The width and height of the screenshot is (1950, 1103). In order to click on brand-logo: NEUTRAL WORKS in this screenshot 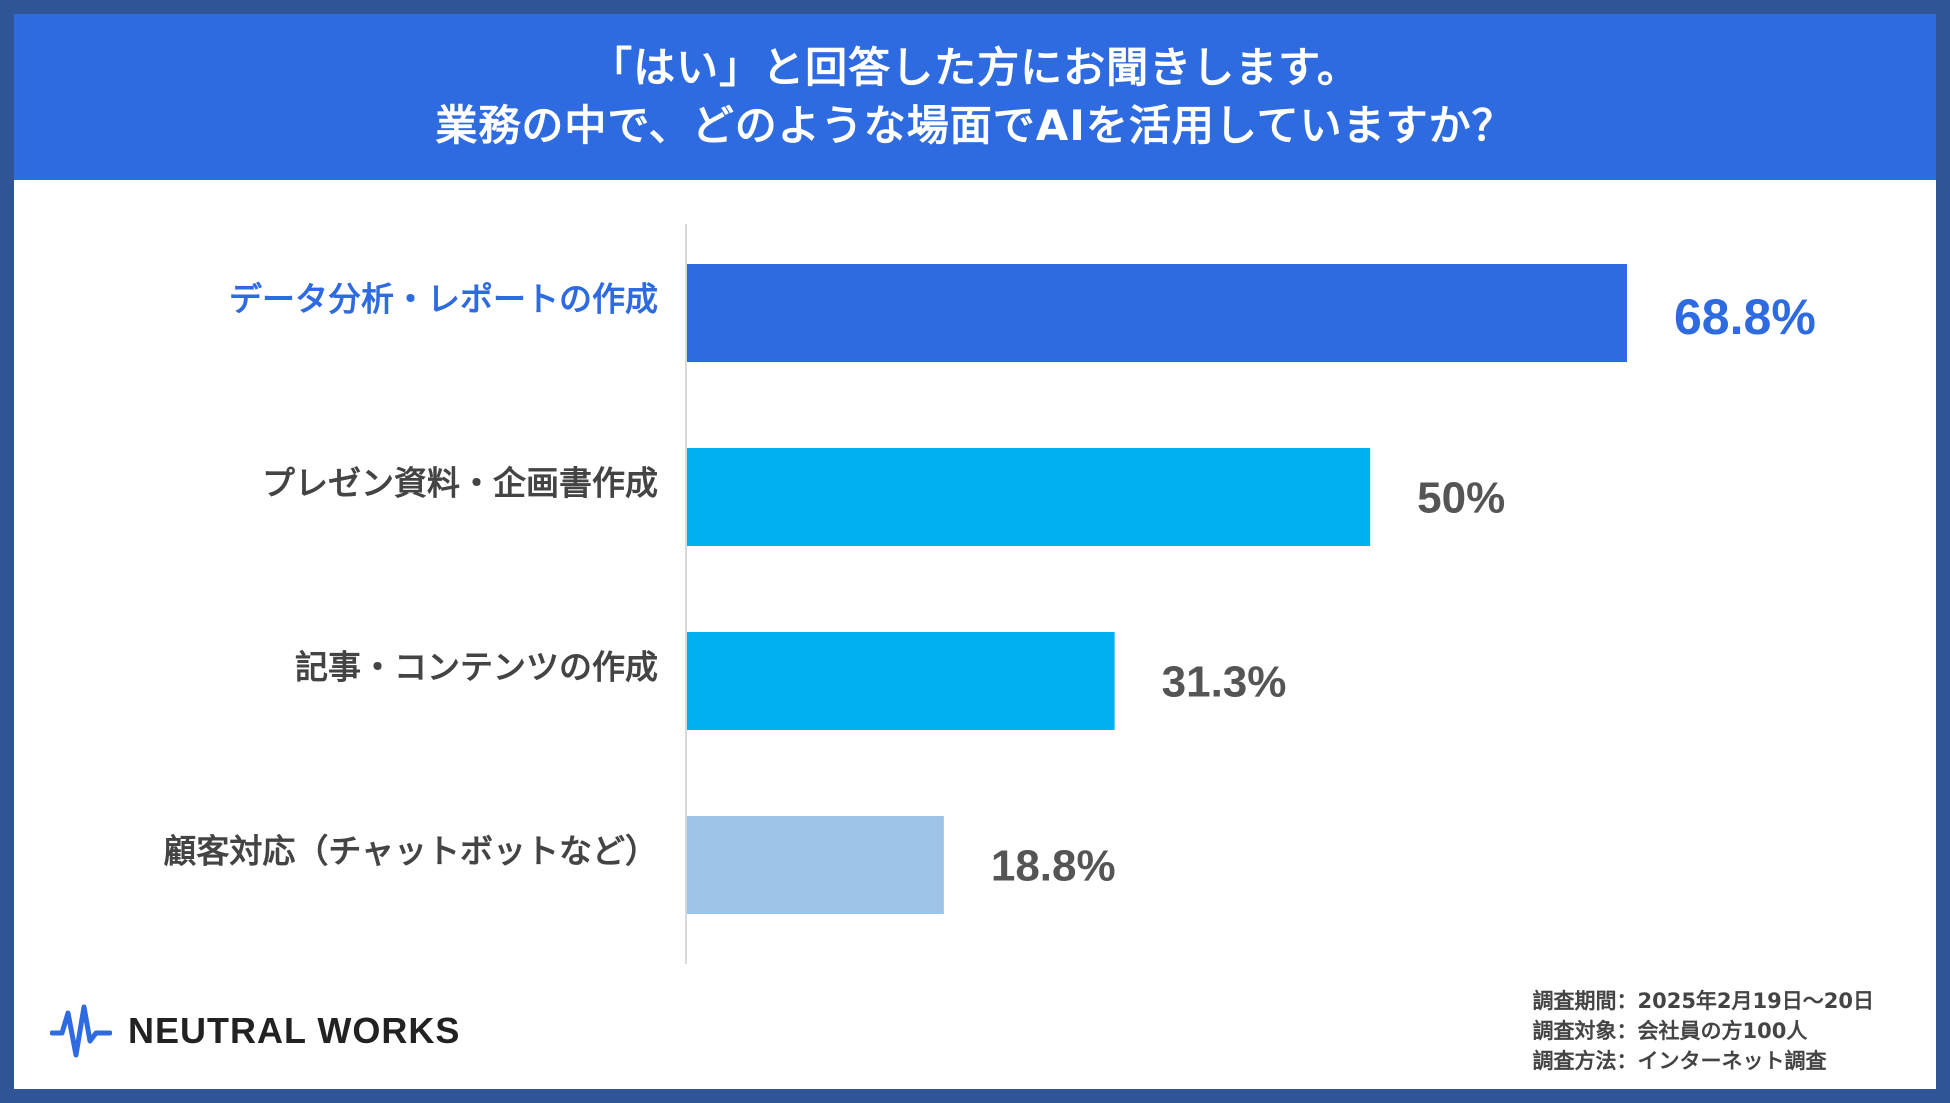, I will do `click(255, 1031)`.